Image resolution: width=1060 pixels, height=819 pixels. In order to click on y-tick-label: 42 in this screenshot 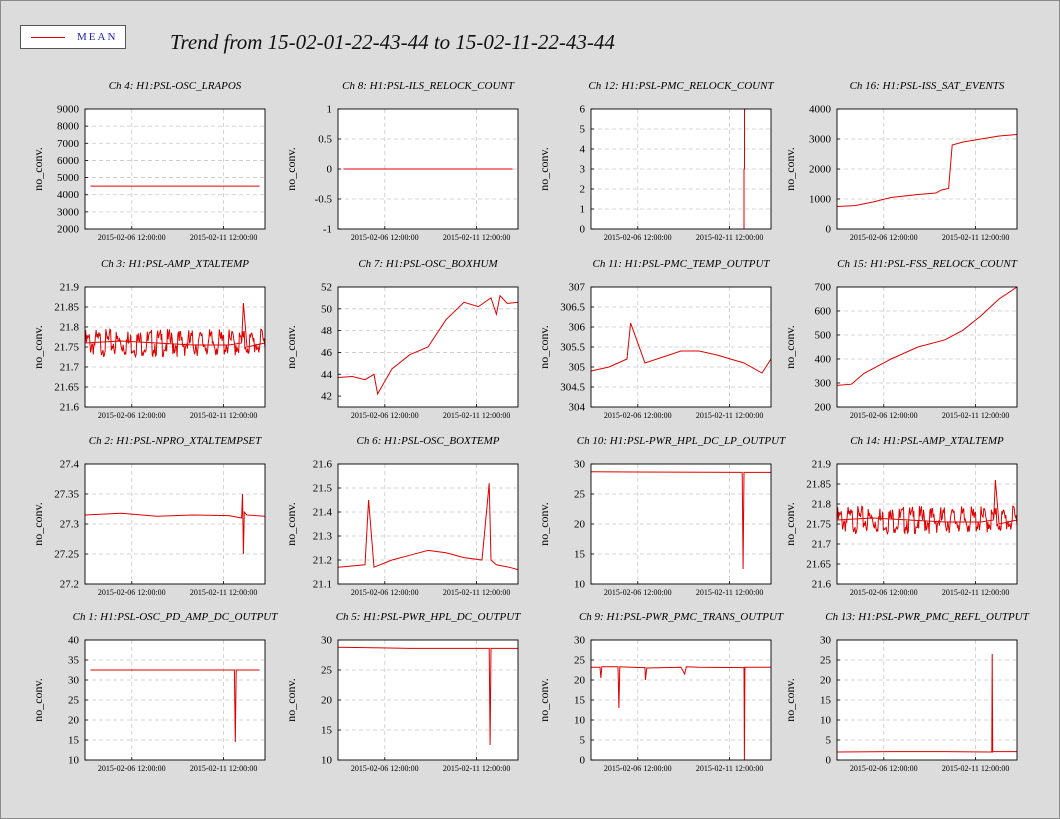, I will do `click(326, 397)`.